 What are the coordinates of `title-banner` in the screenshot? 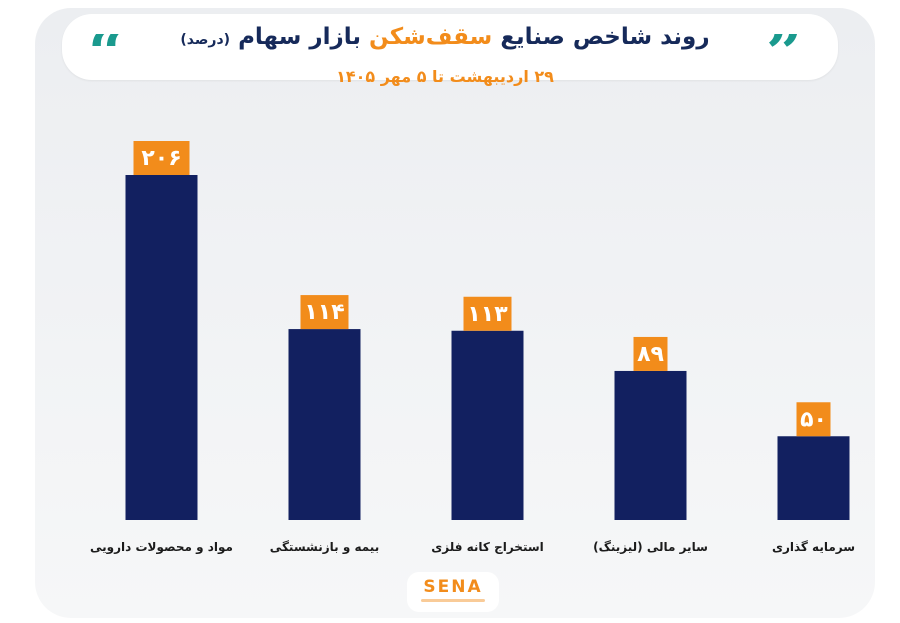 It's located at (450, 47).